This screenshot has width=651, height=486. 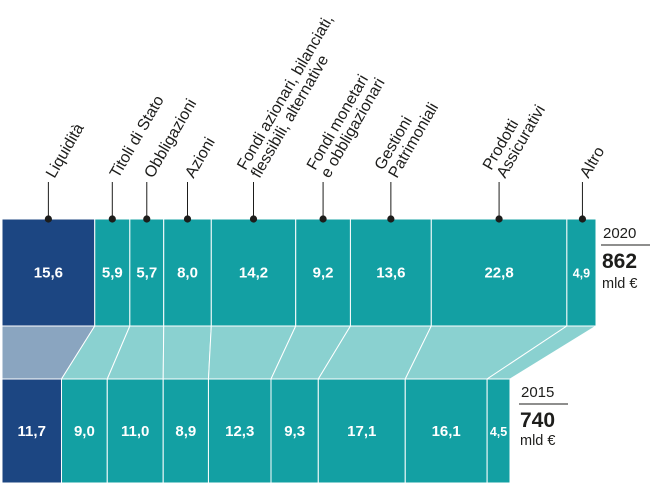 I want to click on data-label-2015: 8,9, so click(x=185, y=431).